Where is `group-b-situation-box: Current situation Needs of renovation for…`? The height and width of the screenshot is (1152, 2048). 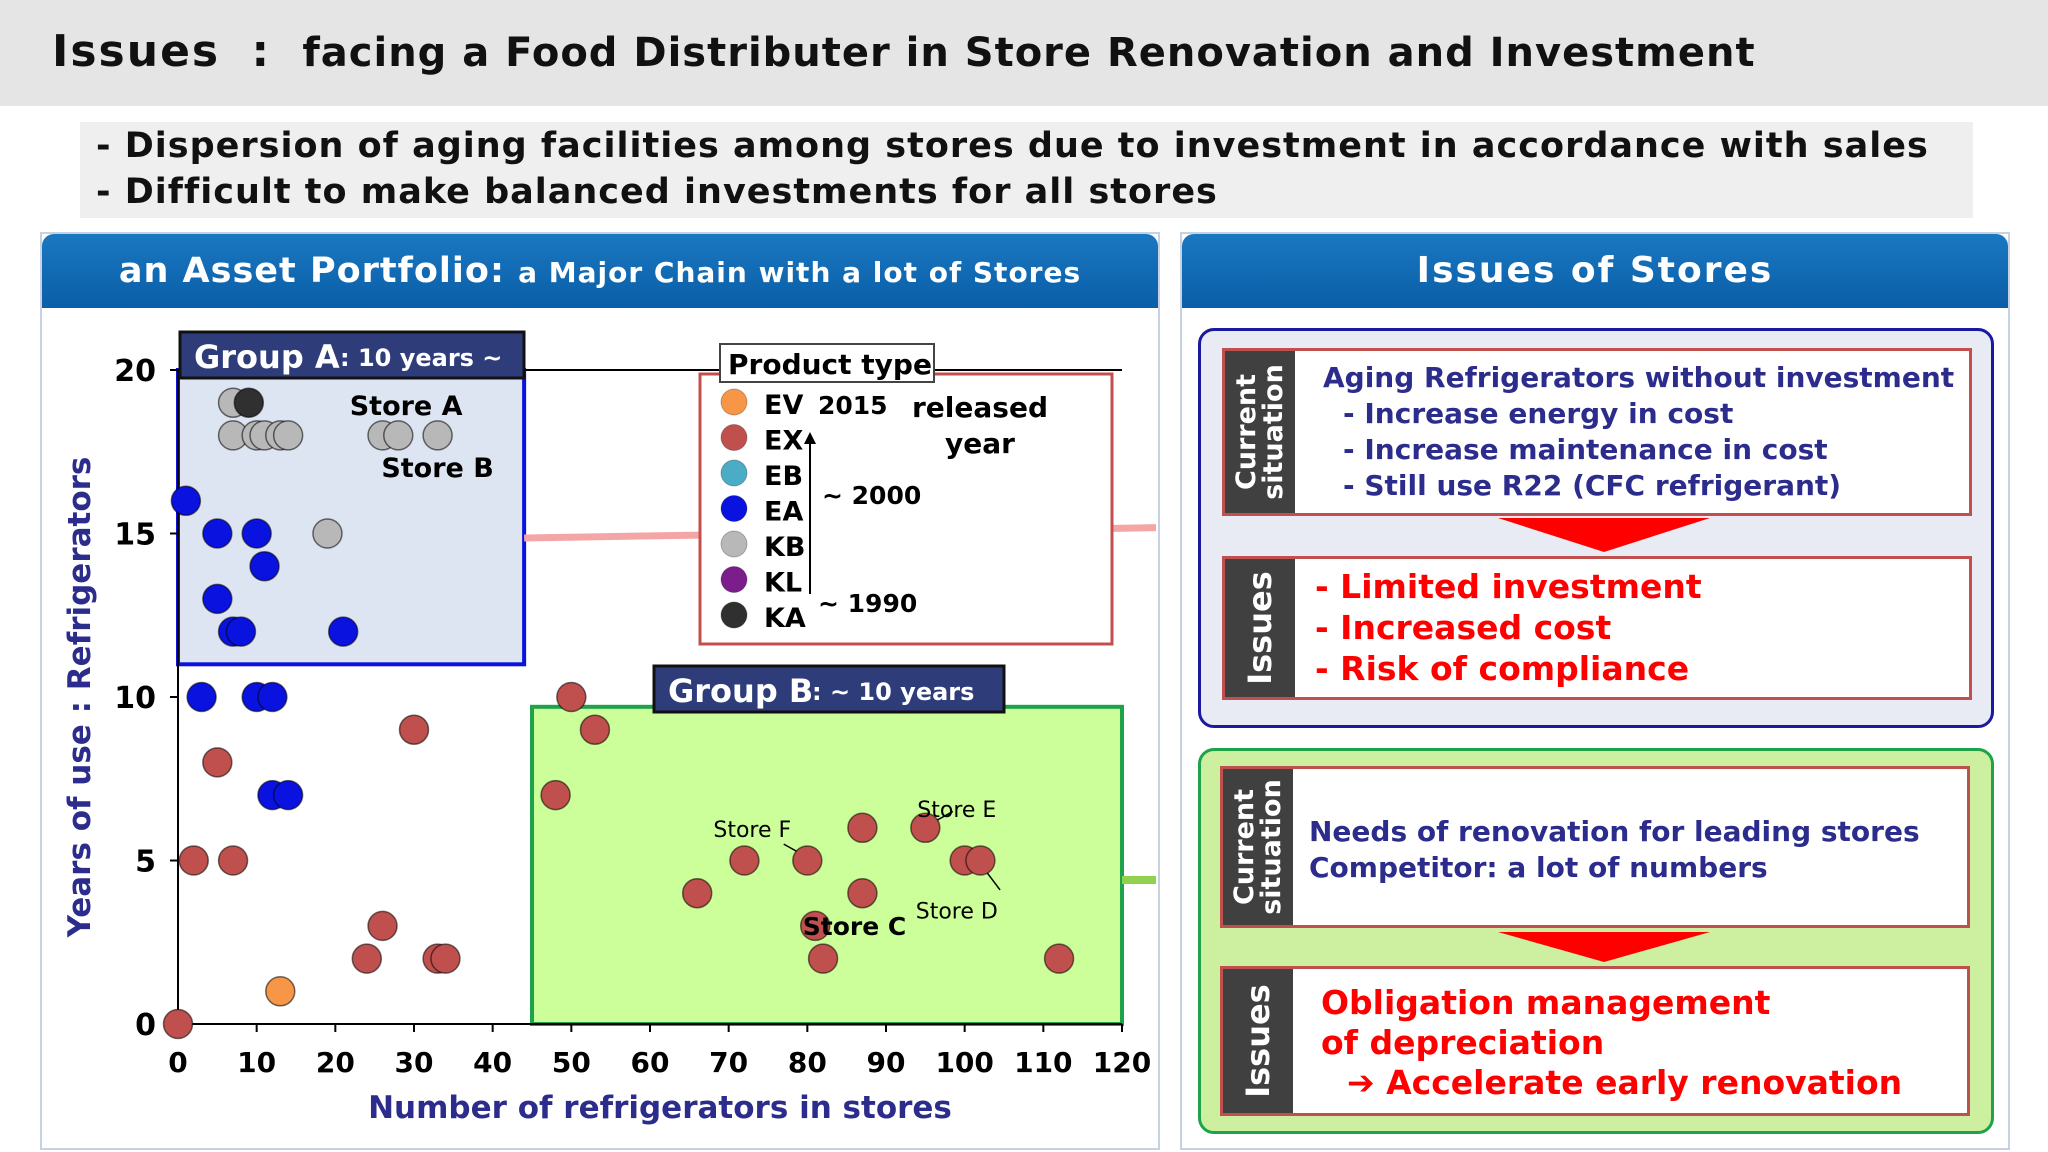 group-b-situation-box: Current situation Needs of renovation for… is located at coordinates (1595, 847).